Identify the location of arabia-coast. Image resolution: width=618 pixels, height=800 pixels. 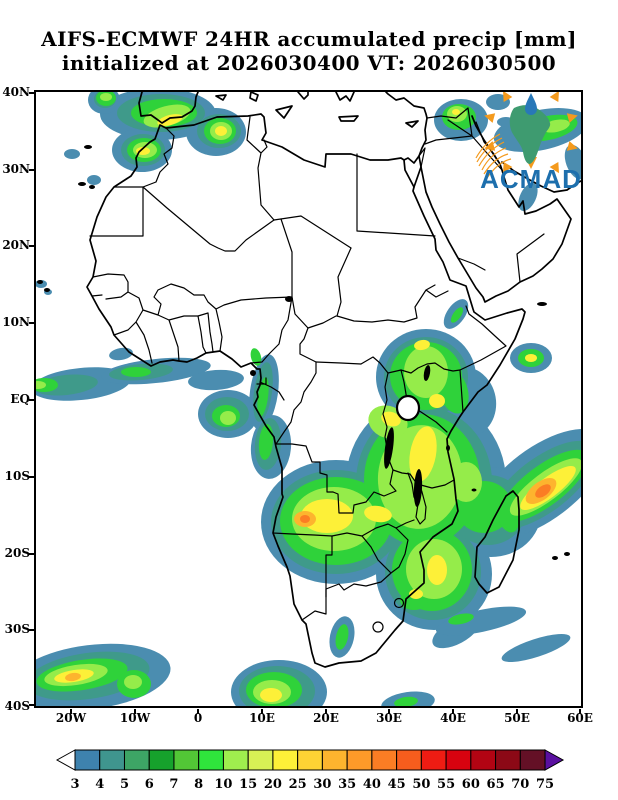
(496, 209).